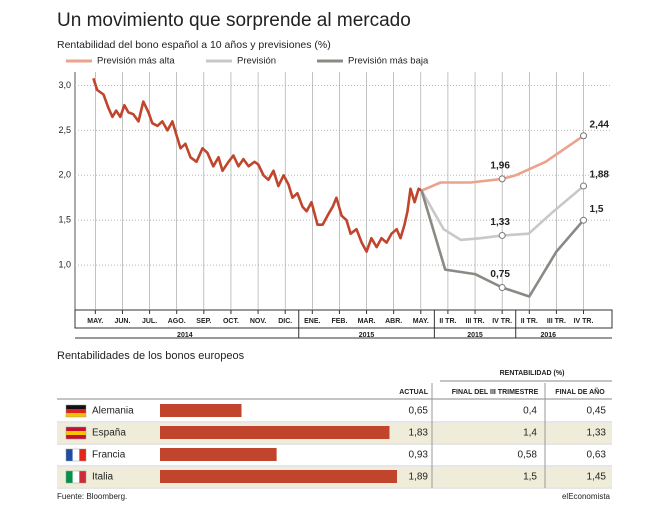 Image resolution: width=665 pixels, height=510 pixels. Describe the element at coordinates (109, 433) in the screenshot. I see `country-label: España` at that location.